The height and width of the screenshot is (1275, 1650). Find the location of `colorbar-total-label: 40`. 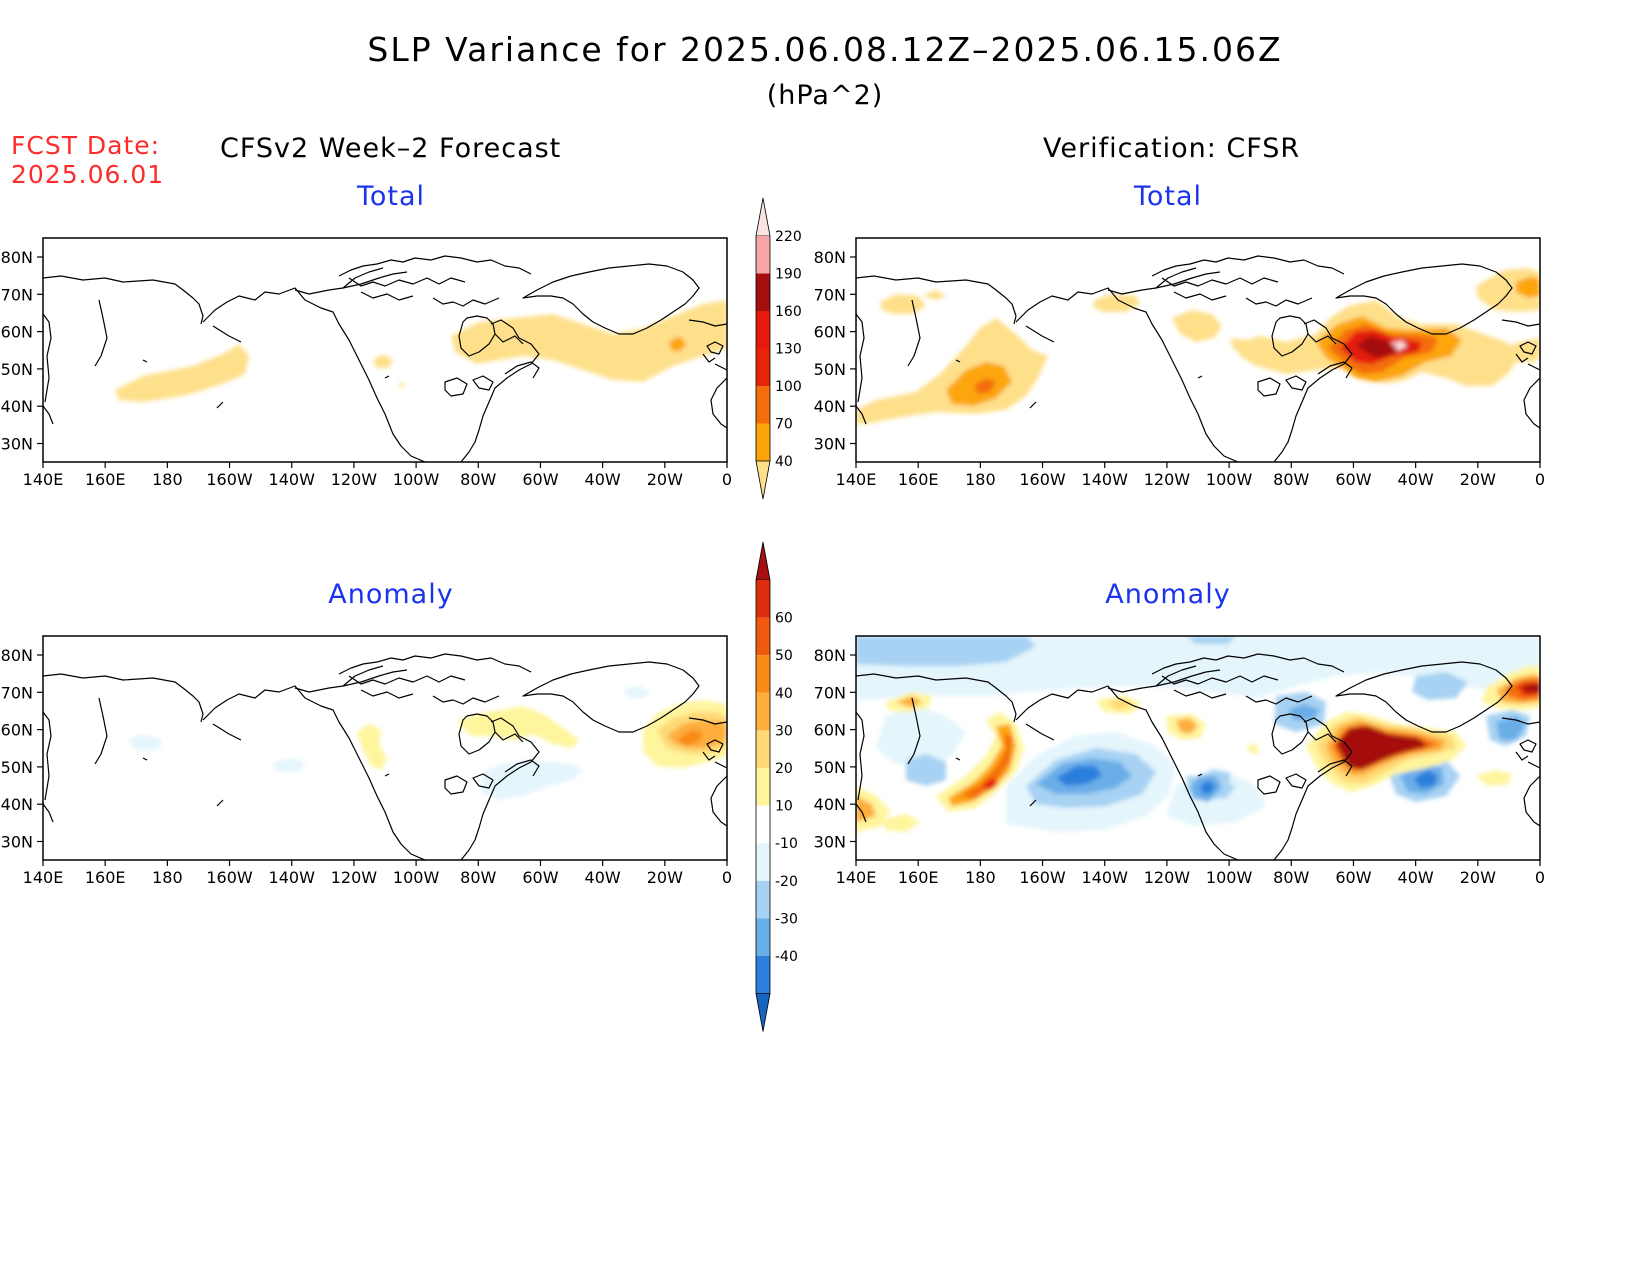

colorbar-total-label: 40 is located at coordinates (784, 462).